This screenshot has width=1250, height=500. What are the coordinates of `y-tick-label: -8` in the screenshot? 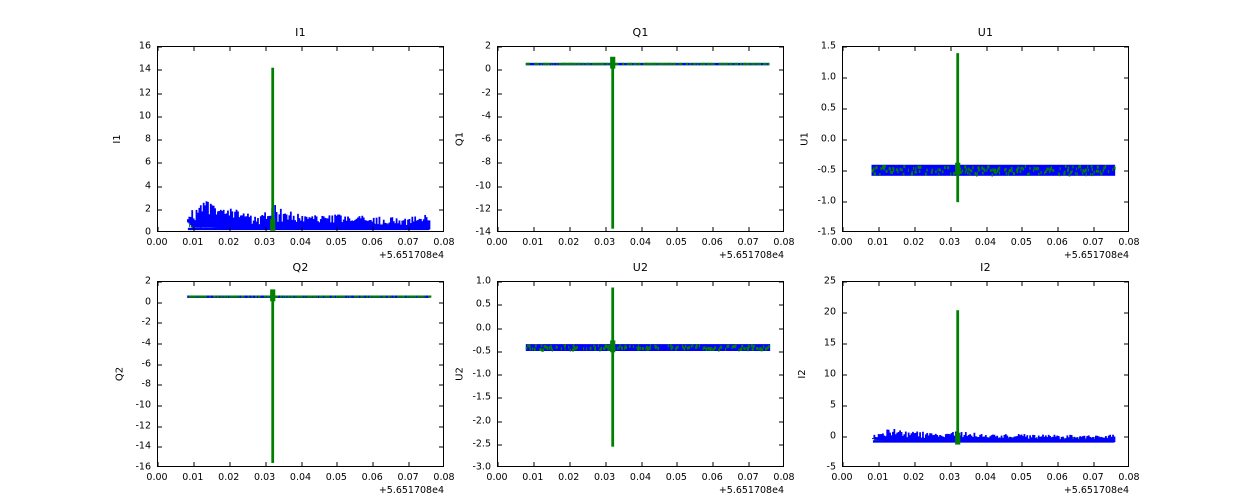 It's located at (146, 384).